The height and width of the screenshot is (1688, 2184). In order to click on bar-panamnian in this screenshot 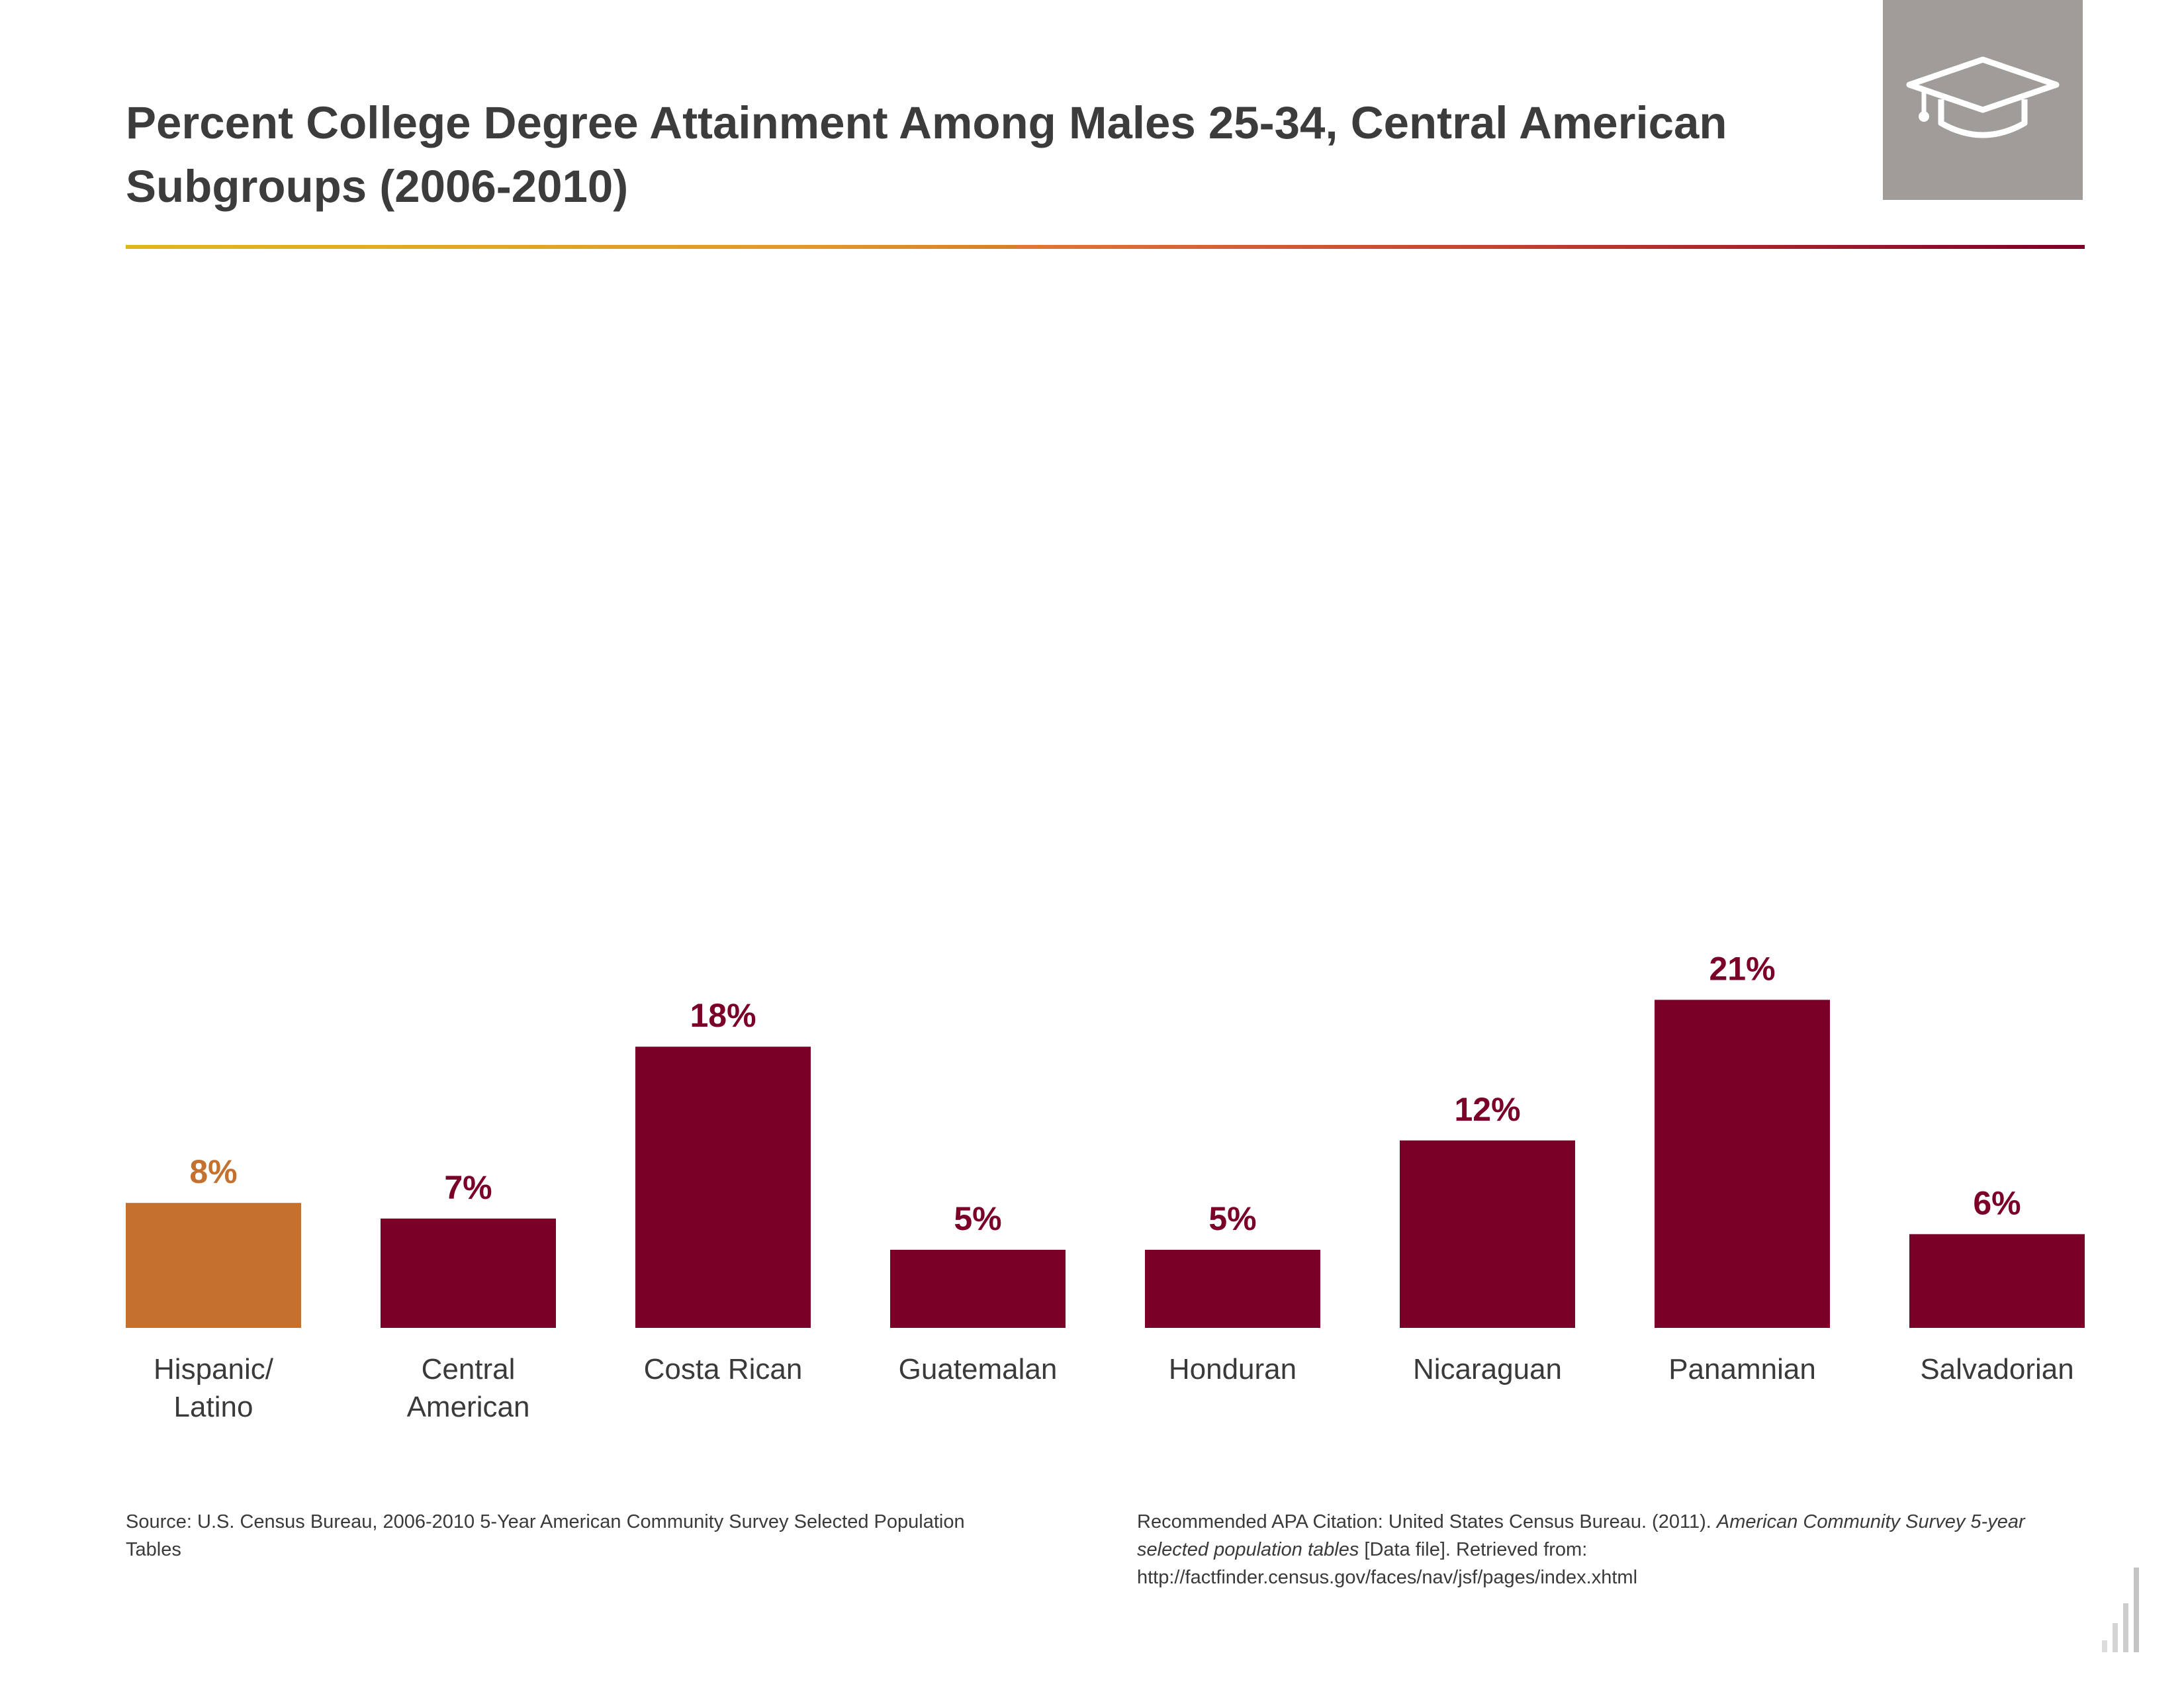, I will do `click(1743, 1164)`.